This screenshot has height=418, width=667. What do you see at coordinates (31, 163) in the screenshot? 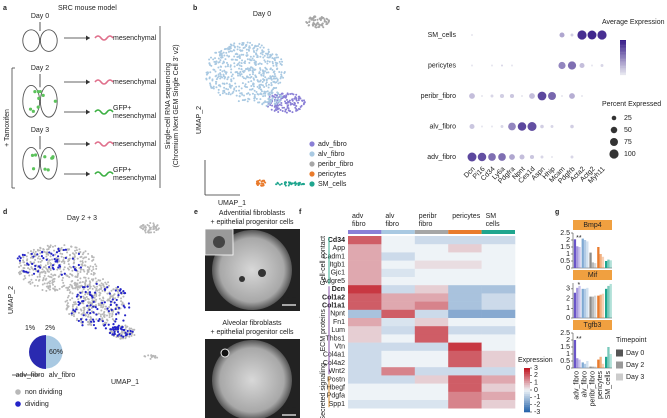
I see `lung-lobe` at bounding box center [31, 163].